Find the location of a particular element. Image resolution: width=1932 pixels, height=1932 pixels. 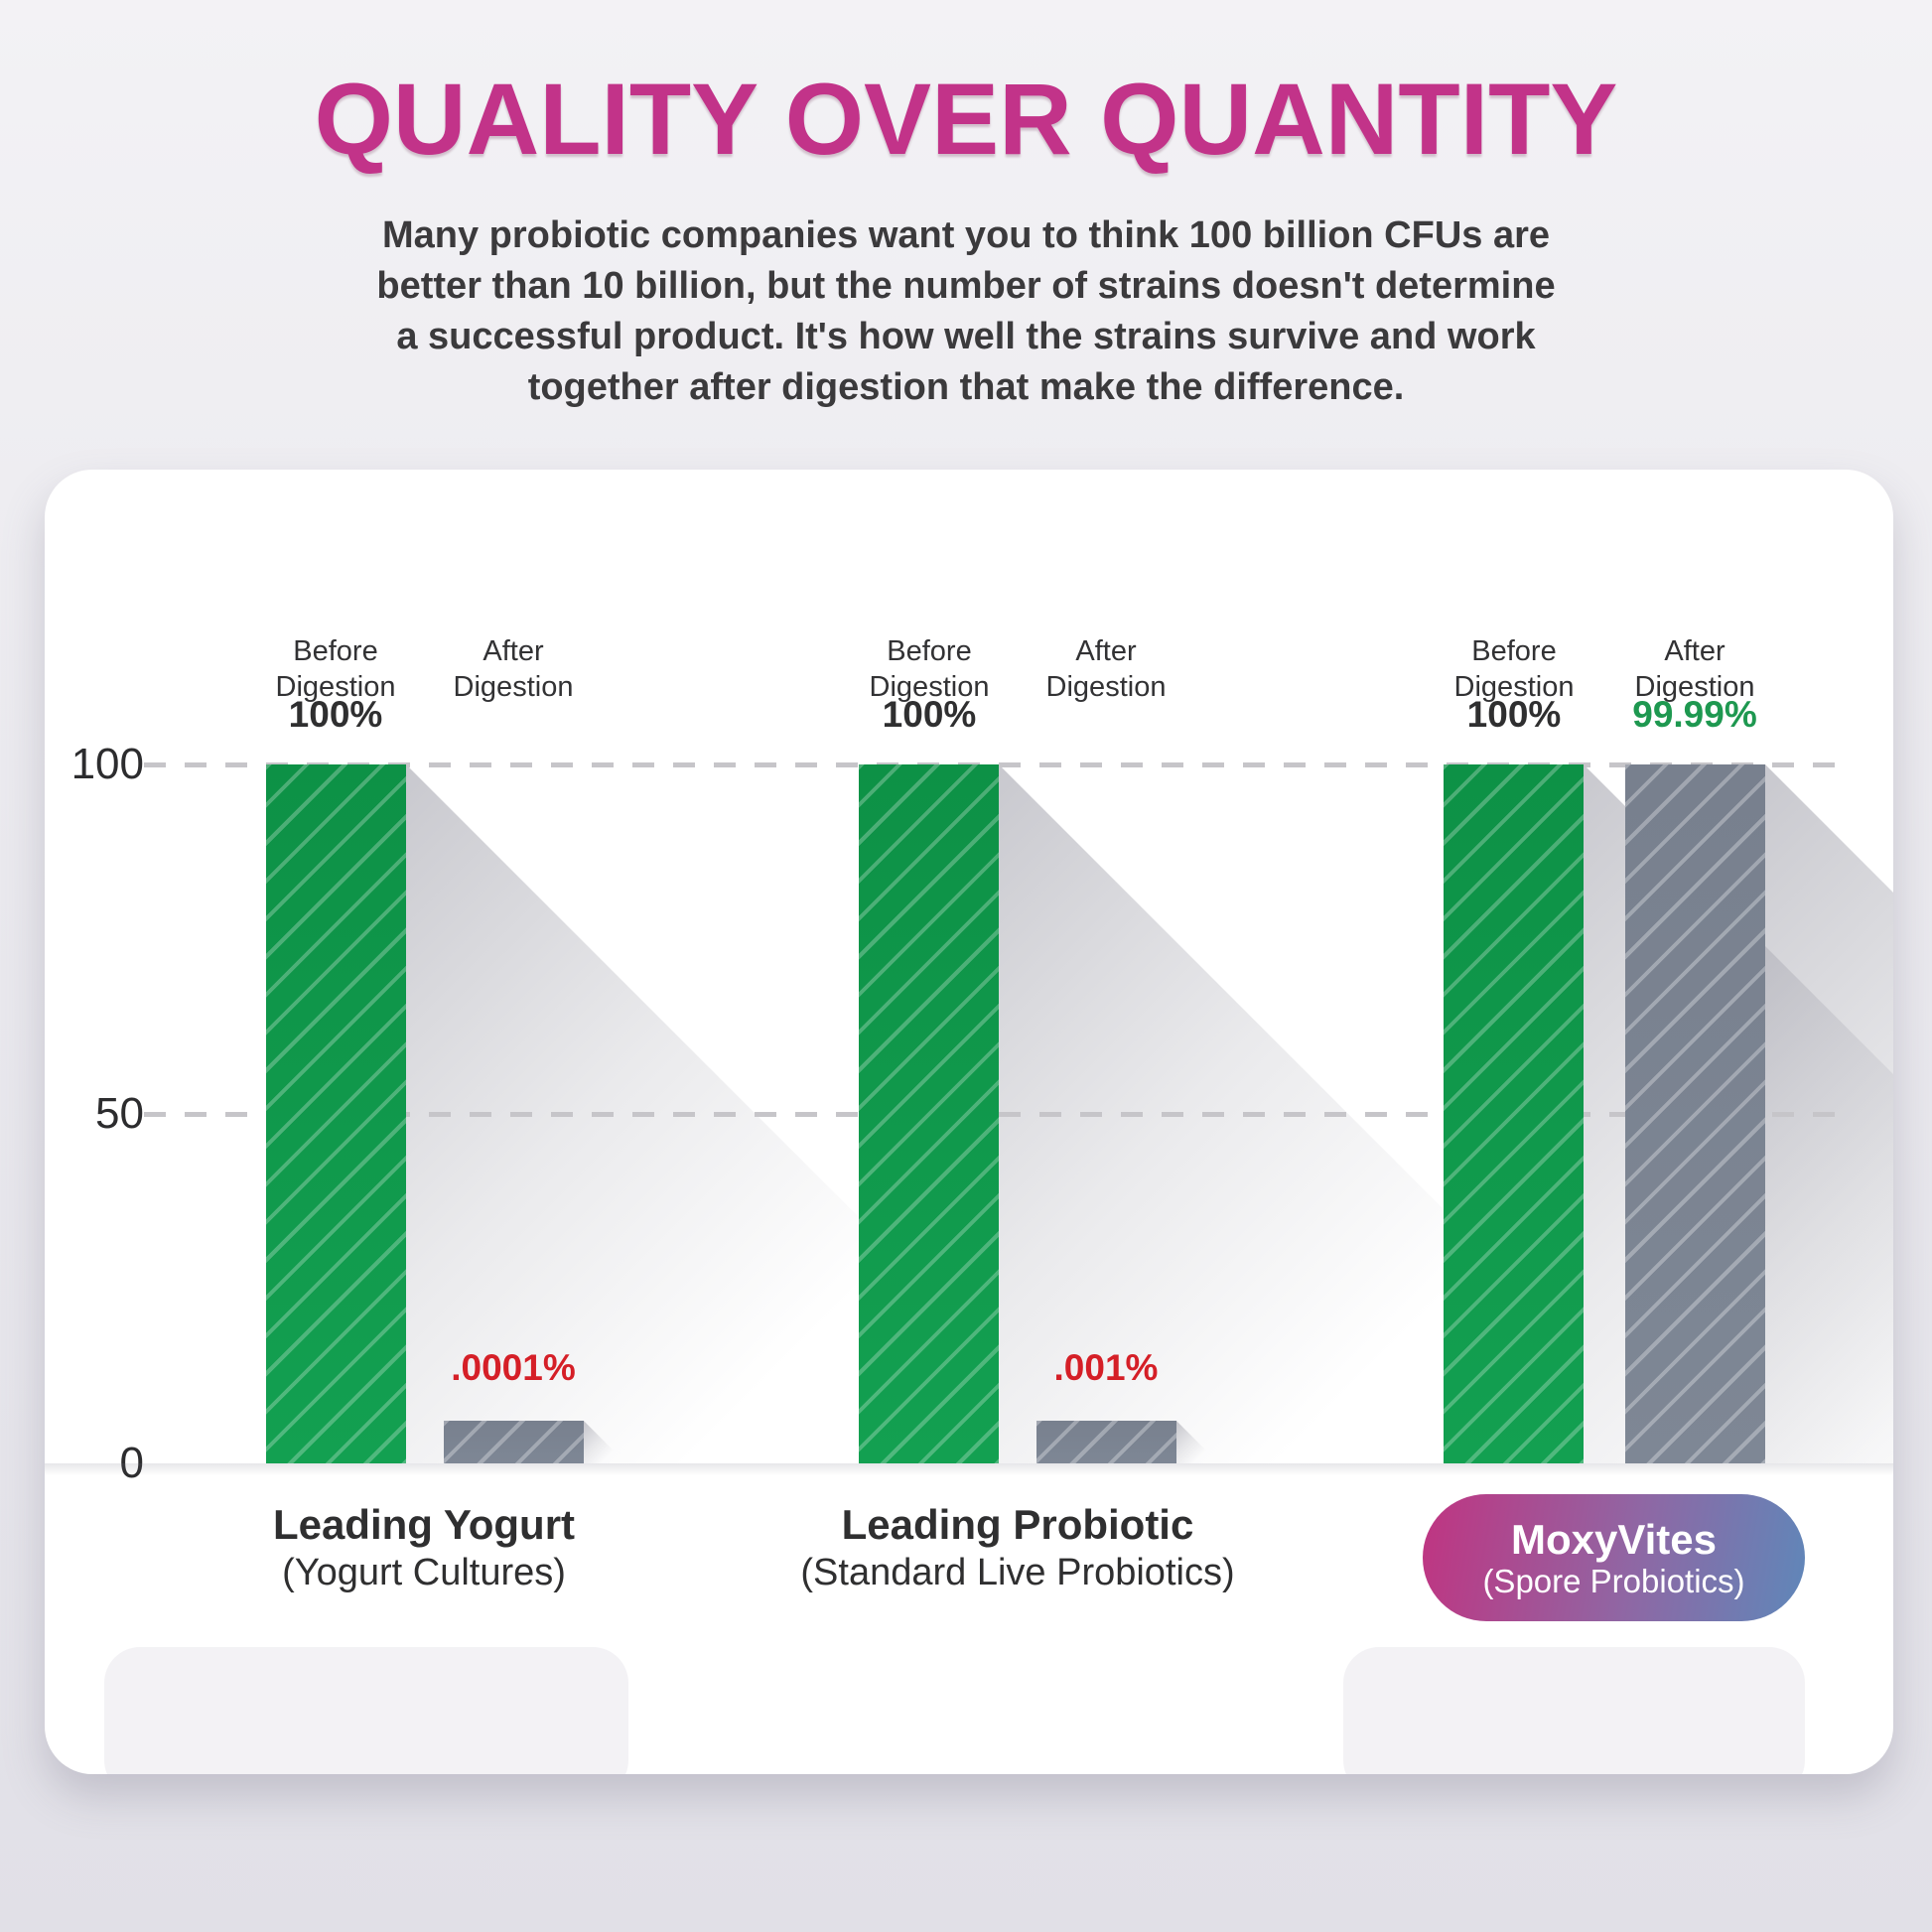

bar-after-leading-probiotic is located at coordinates (1106, 1442).